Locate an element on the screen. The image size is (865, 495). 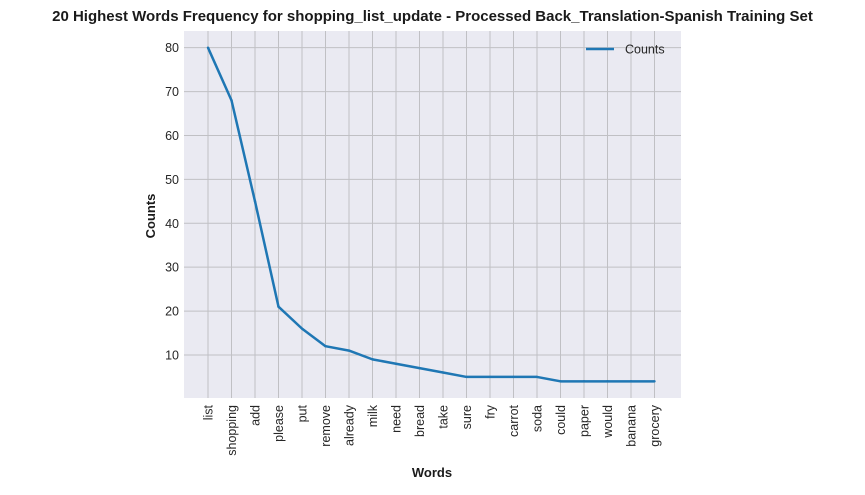
x-tick-label: banana is located at coordinates (632, 426).